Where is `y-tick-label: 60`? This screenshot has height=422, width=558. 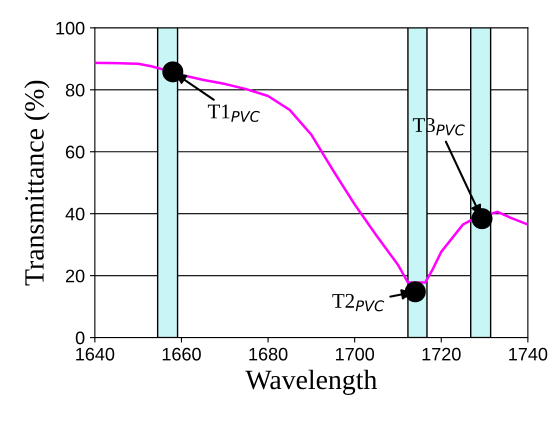 y-tick-label: 60 is located at coordinates (75, 152).